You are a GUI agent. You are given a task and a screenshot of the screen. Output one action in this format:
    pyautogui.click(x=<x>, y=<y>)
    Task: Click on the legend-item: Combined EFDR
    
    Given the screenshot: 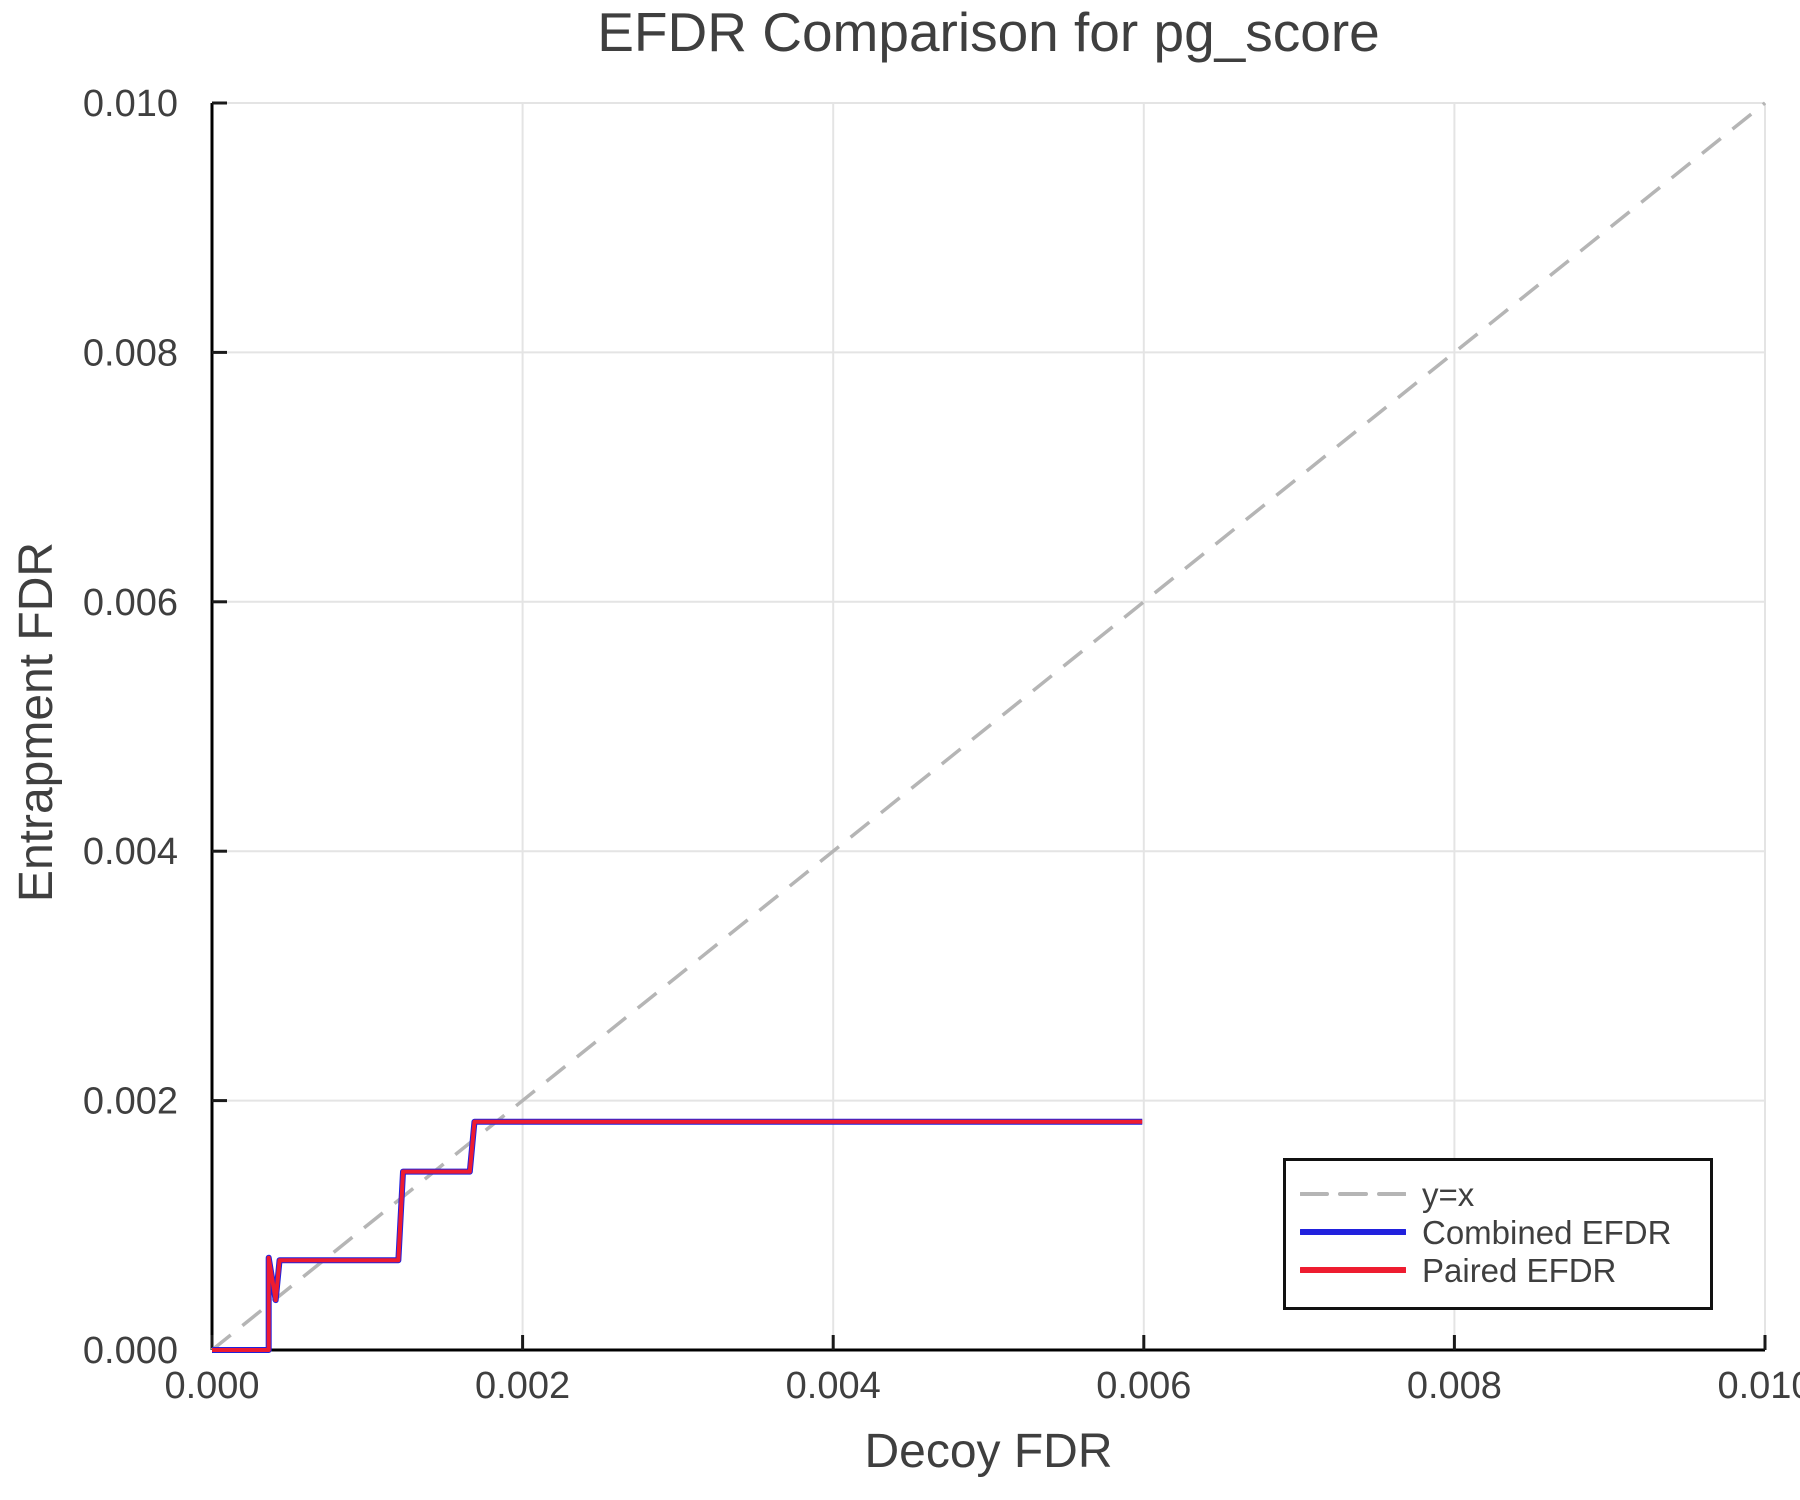 What is the action you would take?
    pyautogui.click(x=1498, y=1232)
    